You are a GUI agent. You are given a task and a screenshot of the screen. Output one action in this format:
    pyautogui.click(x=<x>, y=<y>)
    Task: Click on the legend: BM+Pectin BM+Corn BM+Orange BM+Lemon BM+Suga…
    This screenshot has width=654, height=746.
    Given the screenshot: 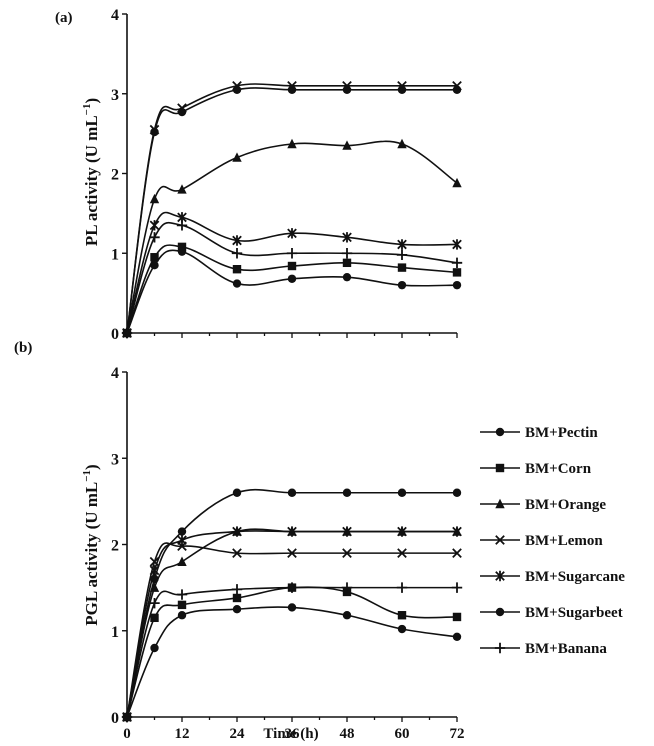 What is the action you would take?
    pyautogui.click(x=552, y=541)
    